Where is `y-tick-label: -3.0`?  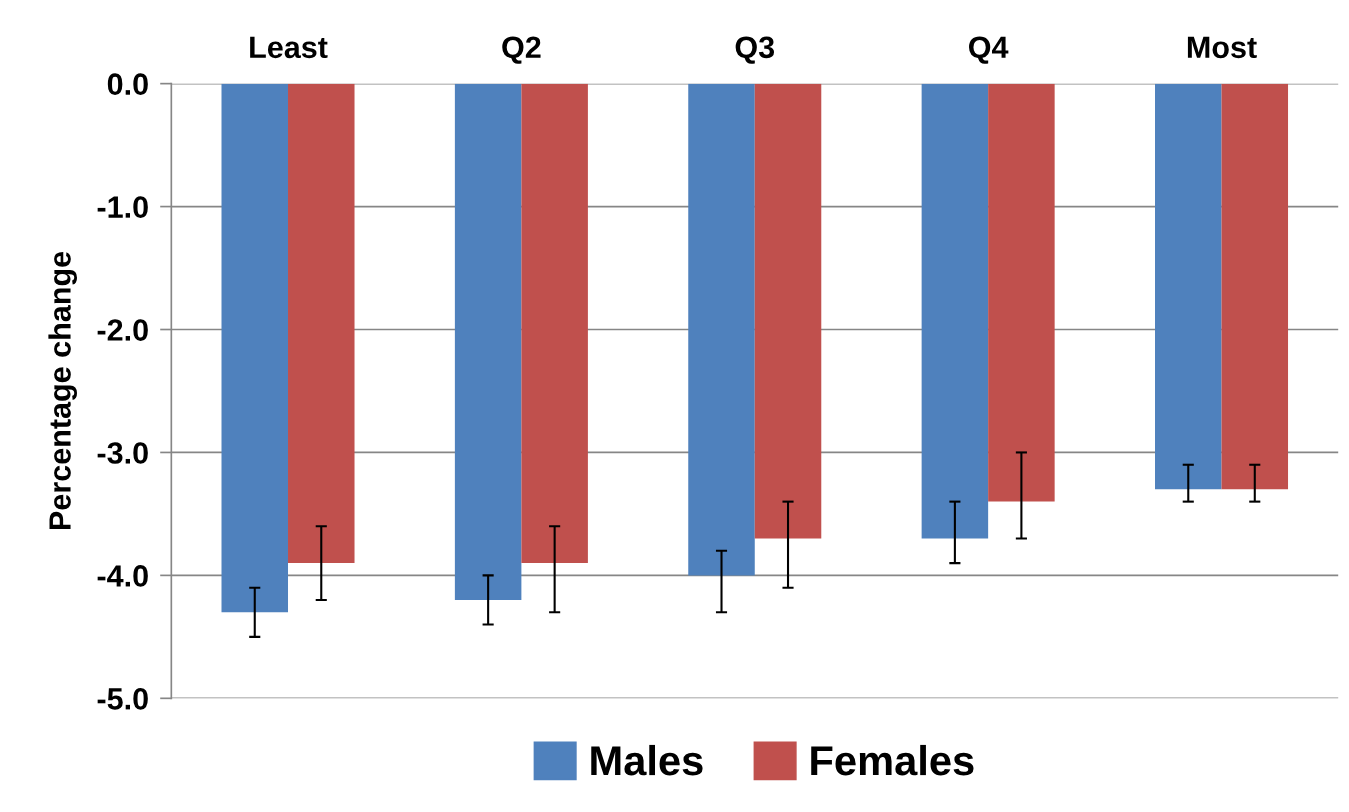 y-tick-label: -3.0 is located at coordinates (122, 453).